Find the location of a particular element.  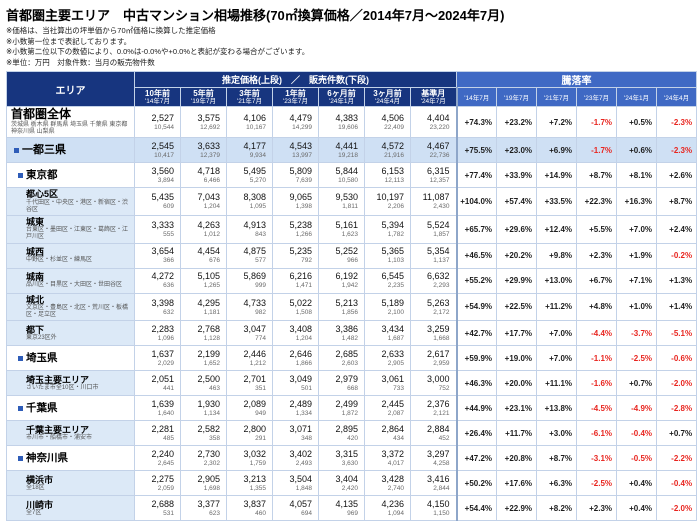

price-value: 2,500 is located at coordinates (208, 379).